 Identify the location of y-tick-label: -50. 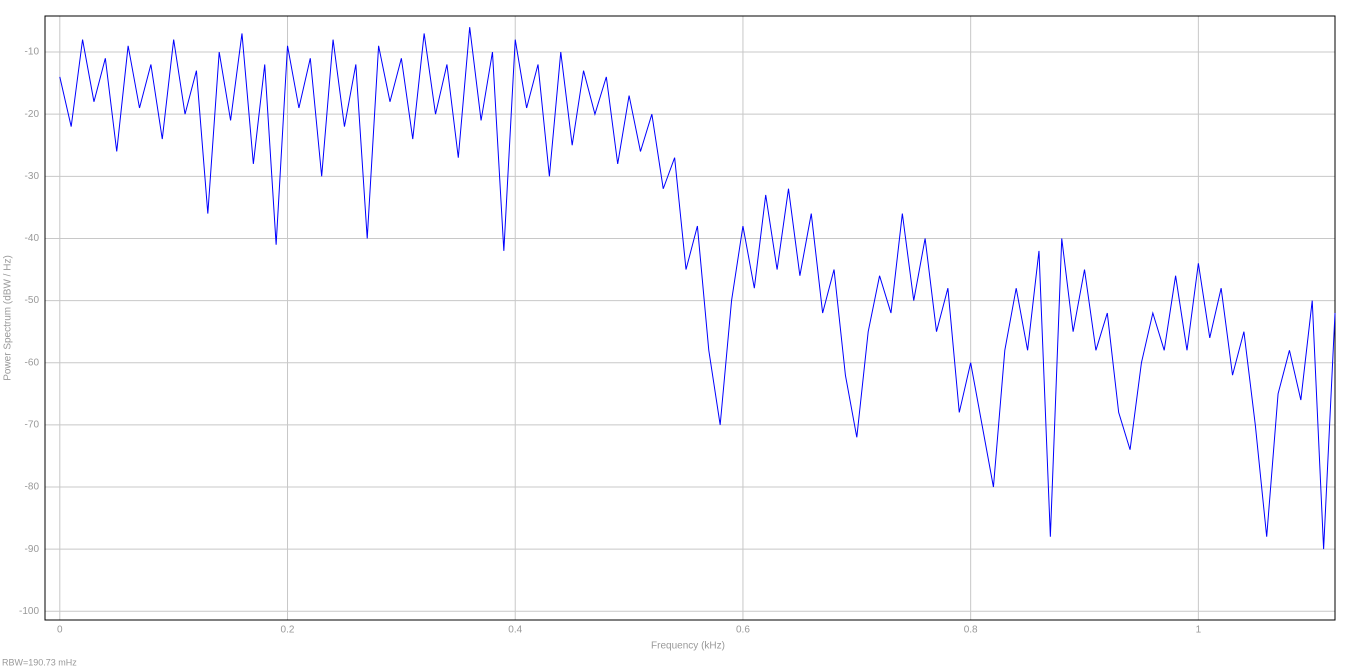
(32, 300).